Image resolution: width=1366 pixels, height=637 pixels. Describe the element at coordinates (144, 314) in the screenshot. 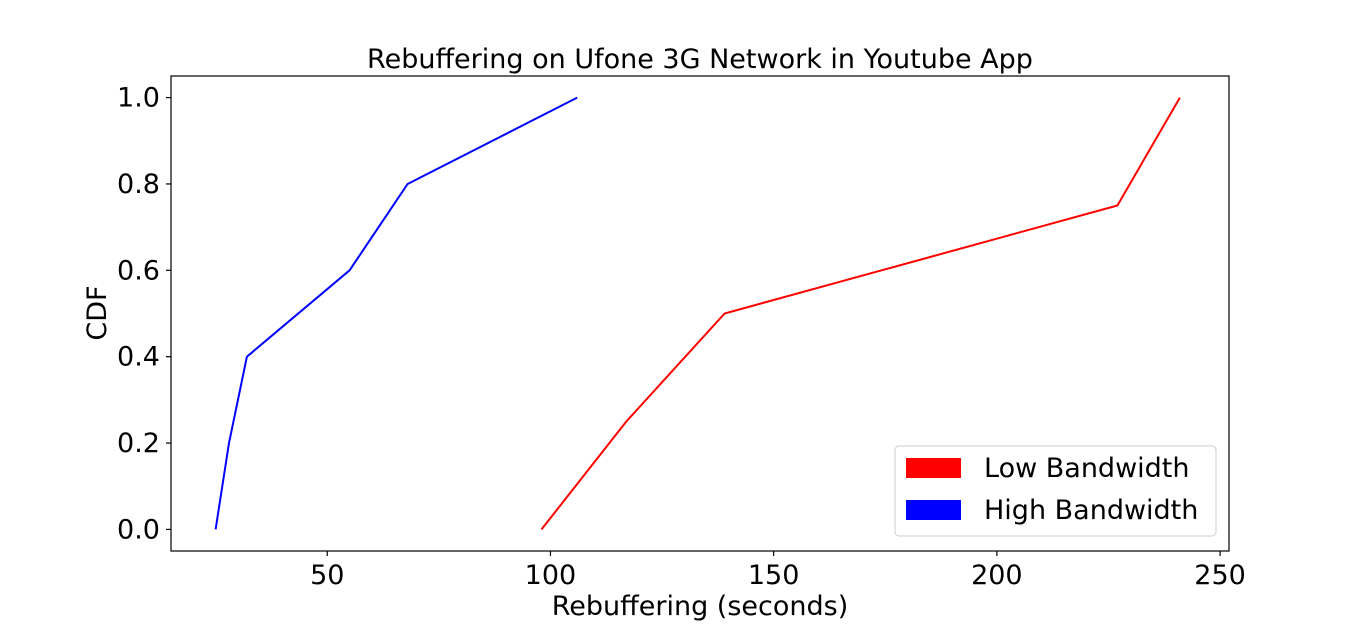

I see `y-axis-ticks: 0.0 0.2 0.4 0.6 0.8 1.0` at that location.